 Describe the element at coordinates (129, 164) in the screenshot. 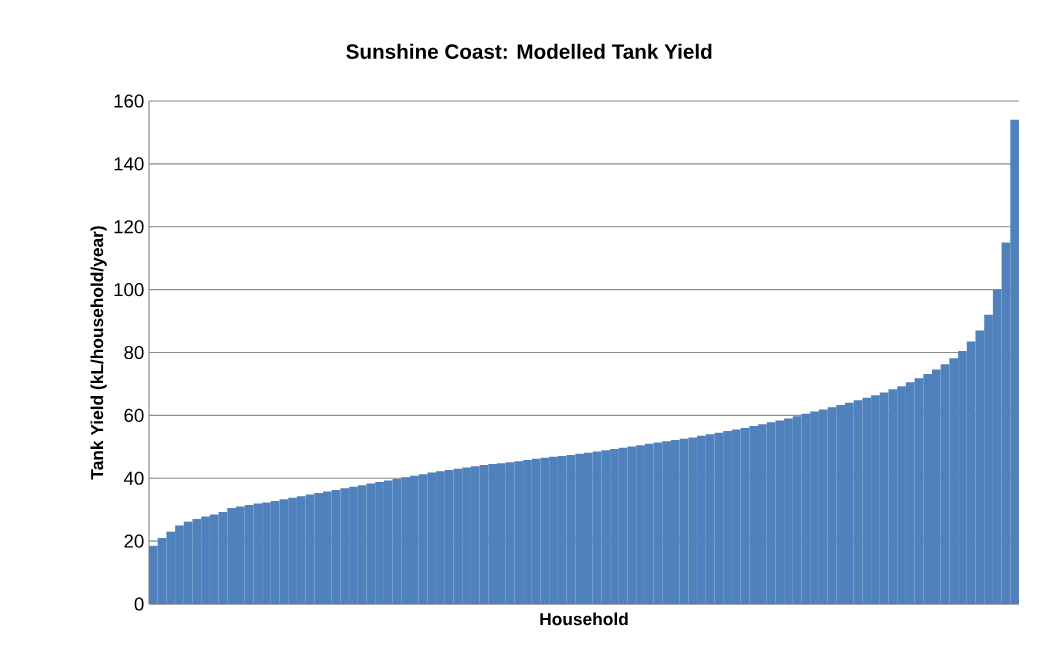

I see `y-tick-label: 140` at that location.